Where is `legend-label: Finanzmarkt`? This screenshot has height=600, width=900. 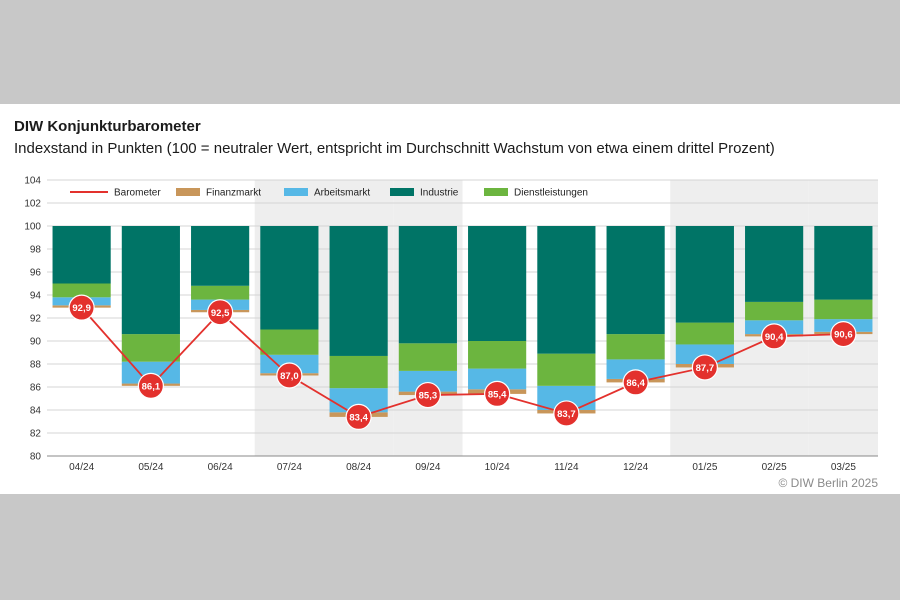
legend-label: Finanzmarkt is located at coordinates (233, 193).